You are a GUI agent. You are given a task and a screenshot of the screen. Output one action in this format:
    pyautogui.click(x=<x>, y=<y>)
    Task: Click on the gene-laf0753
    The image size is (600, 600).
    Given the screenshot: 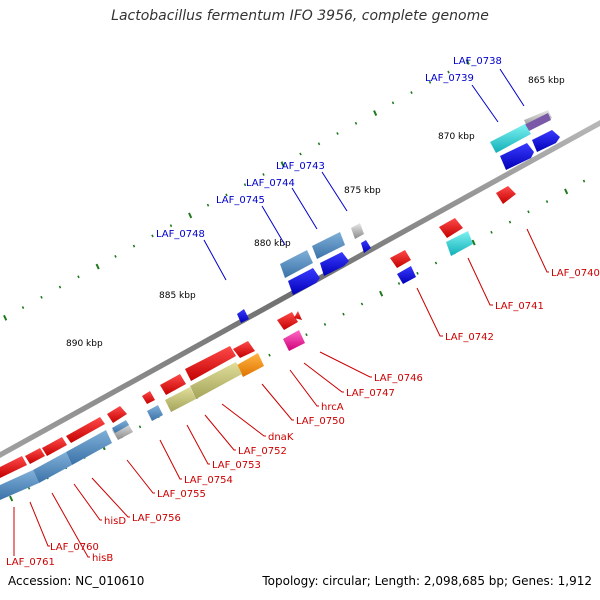 What is the action you would take?
    pyautogui.click(x=173, y=384)
    